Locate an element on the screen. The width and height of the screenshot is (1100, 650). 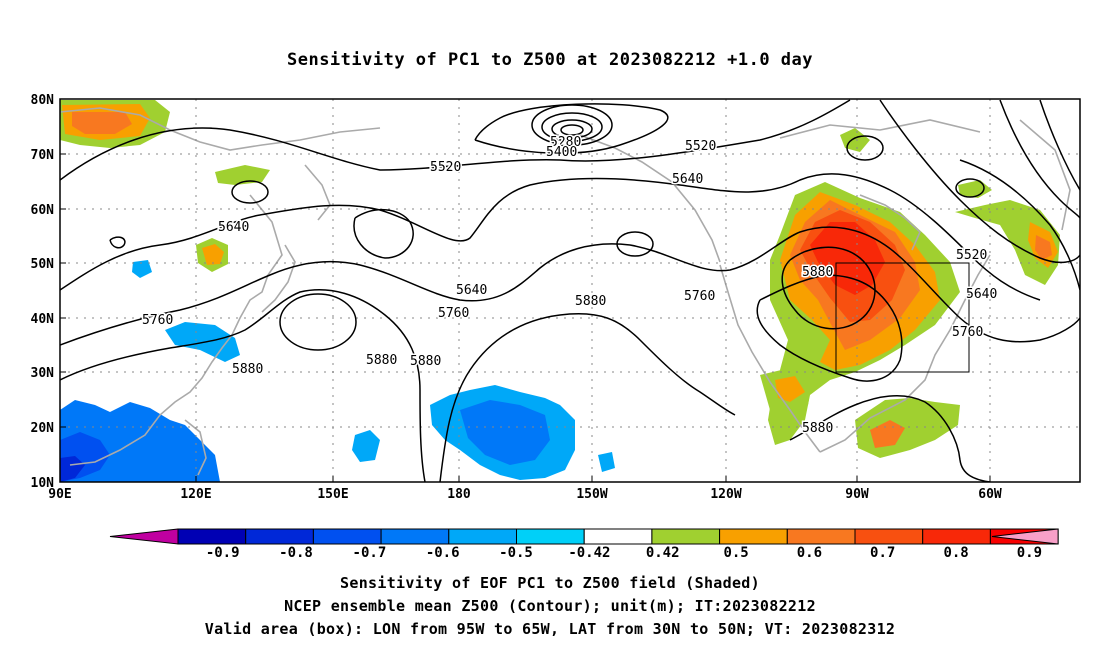
lat-label: 70N is located at coordinates (43, 155).